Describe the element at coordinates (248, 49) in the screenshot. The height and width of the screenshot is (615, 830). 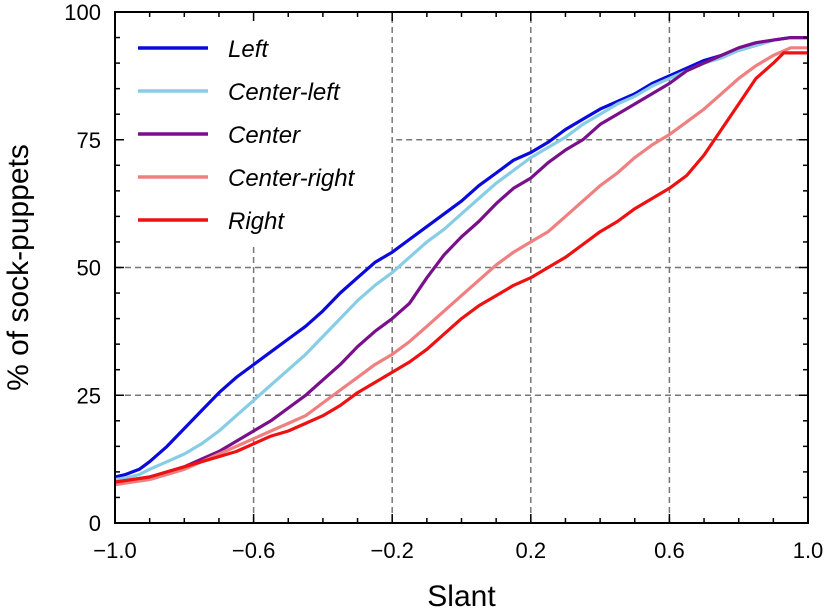
I see `legend-label-left: Left` at that location.